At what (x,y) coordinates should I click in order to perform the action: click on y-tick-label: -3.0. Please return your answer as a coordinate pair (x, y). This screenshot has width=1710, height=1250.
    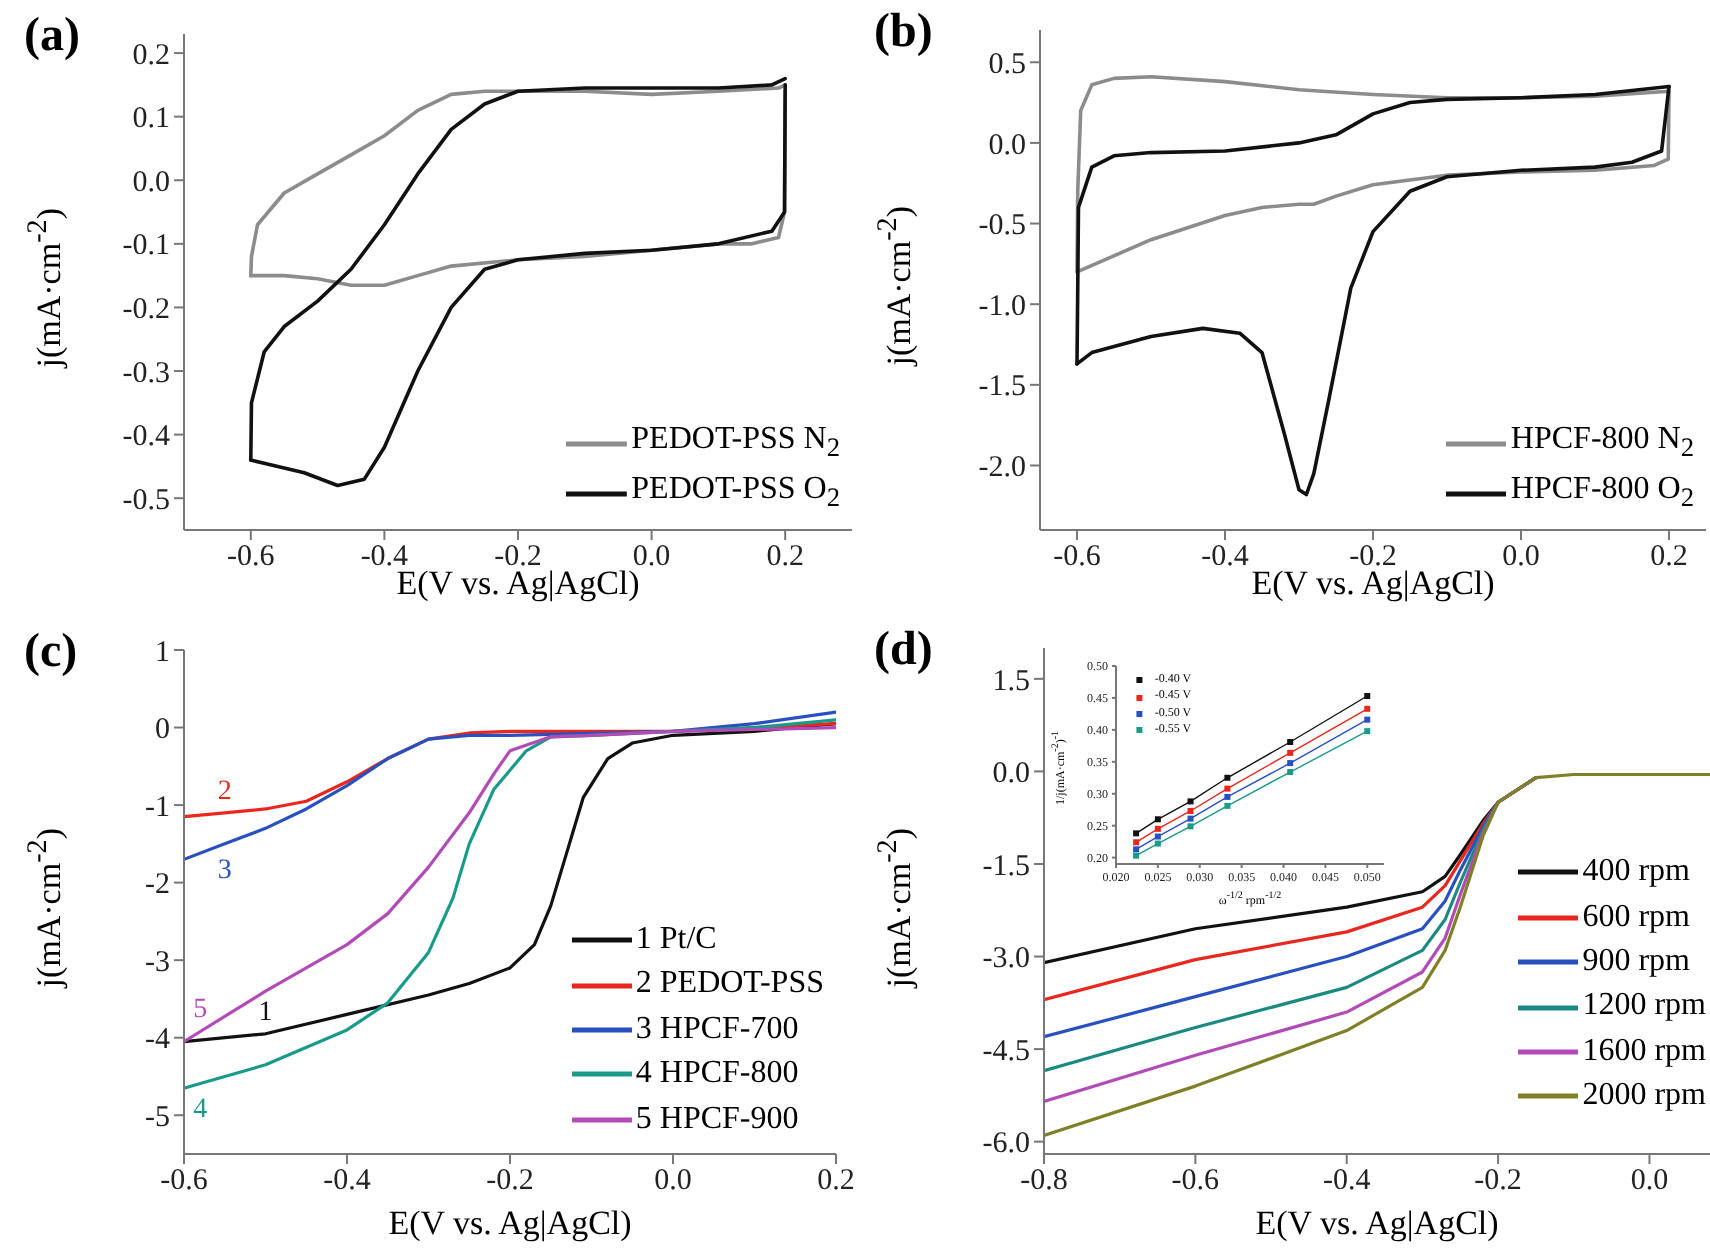
    Looking at the image, I should click on (1006, 959).